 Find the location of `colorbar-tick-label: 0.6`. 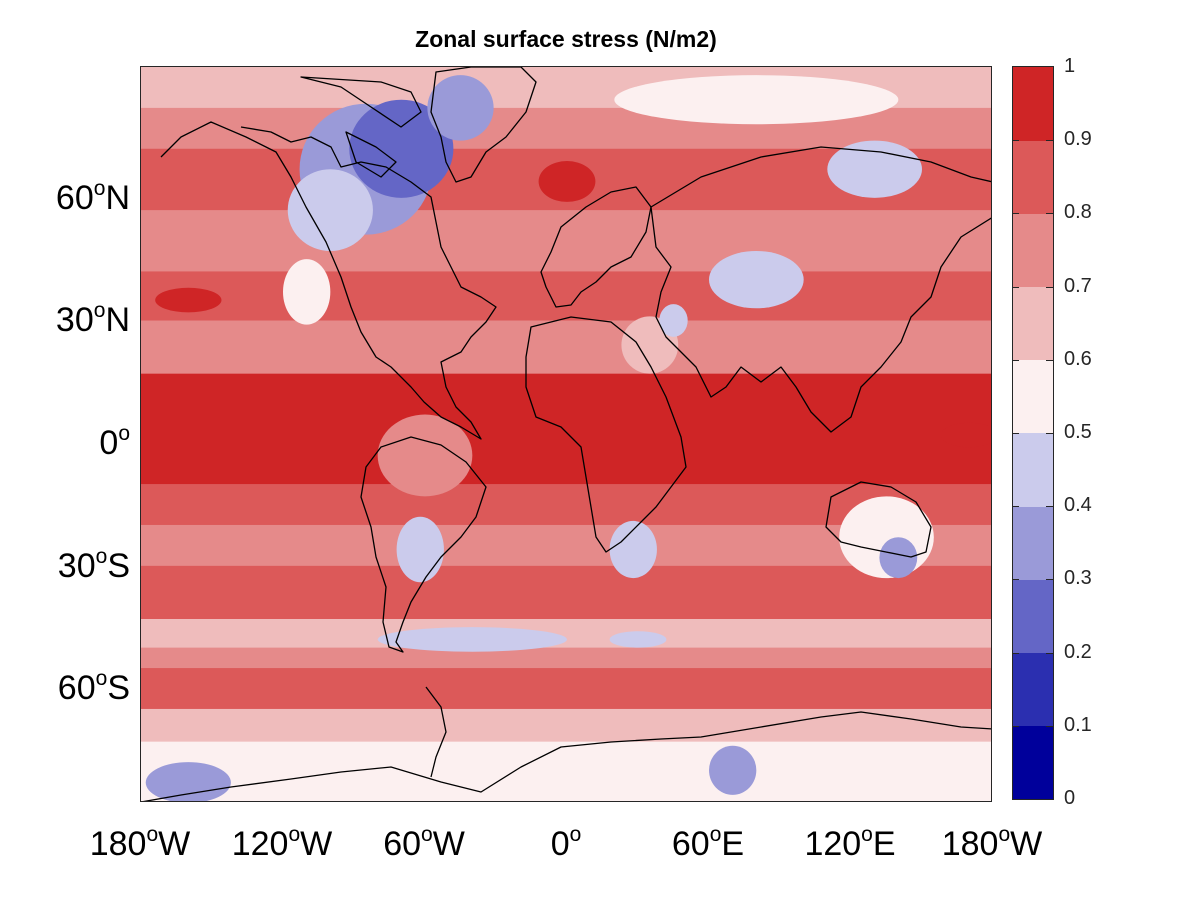

colorbar-tick-label: 0.6 is located at coordinates (1078, 358).